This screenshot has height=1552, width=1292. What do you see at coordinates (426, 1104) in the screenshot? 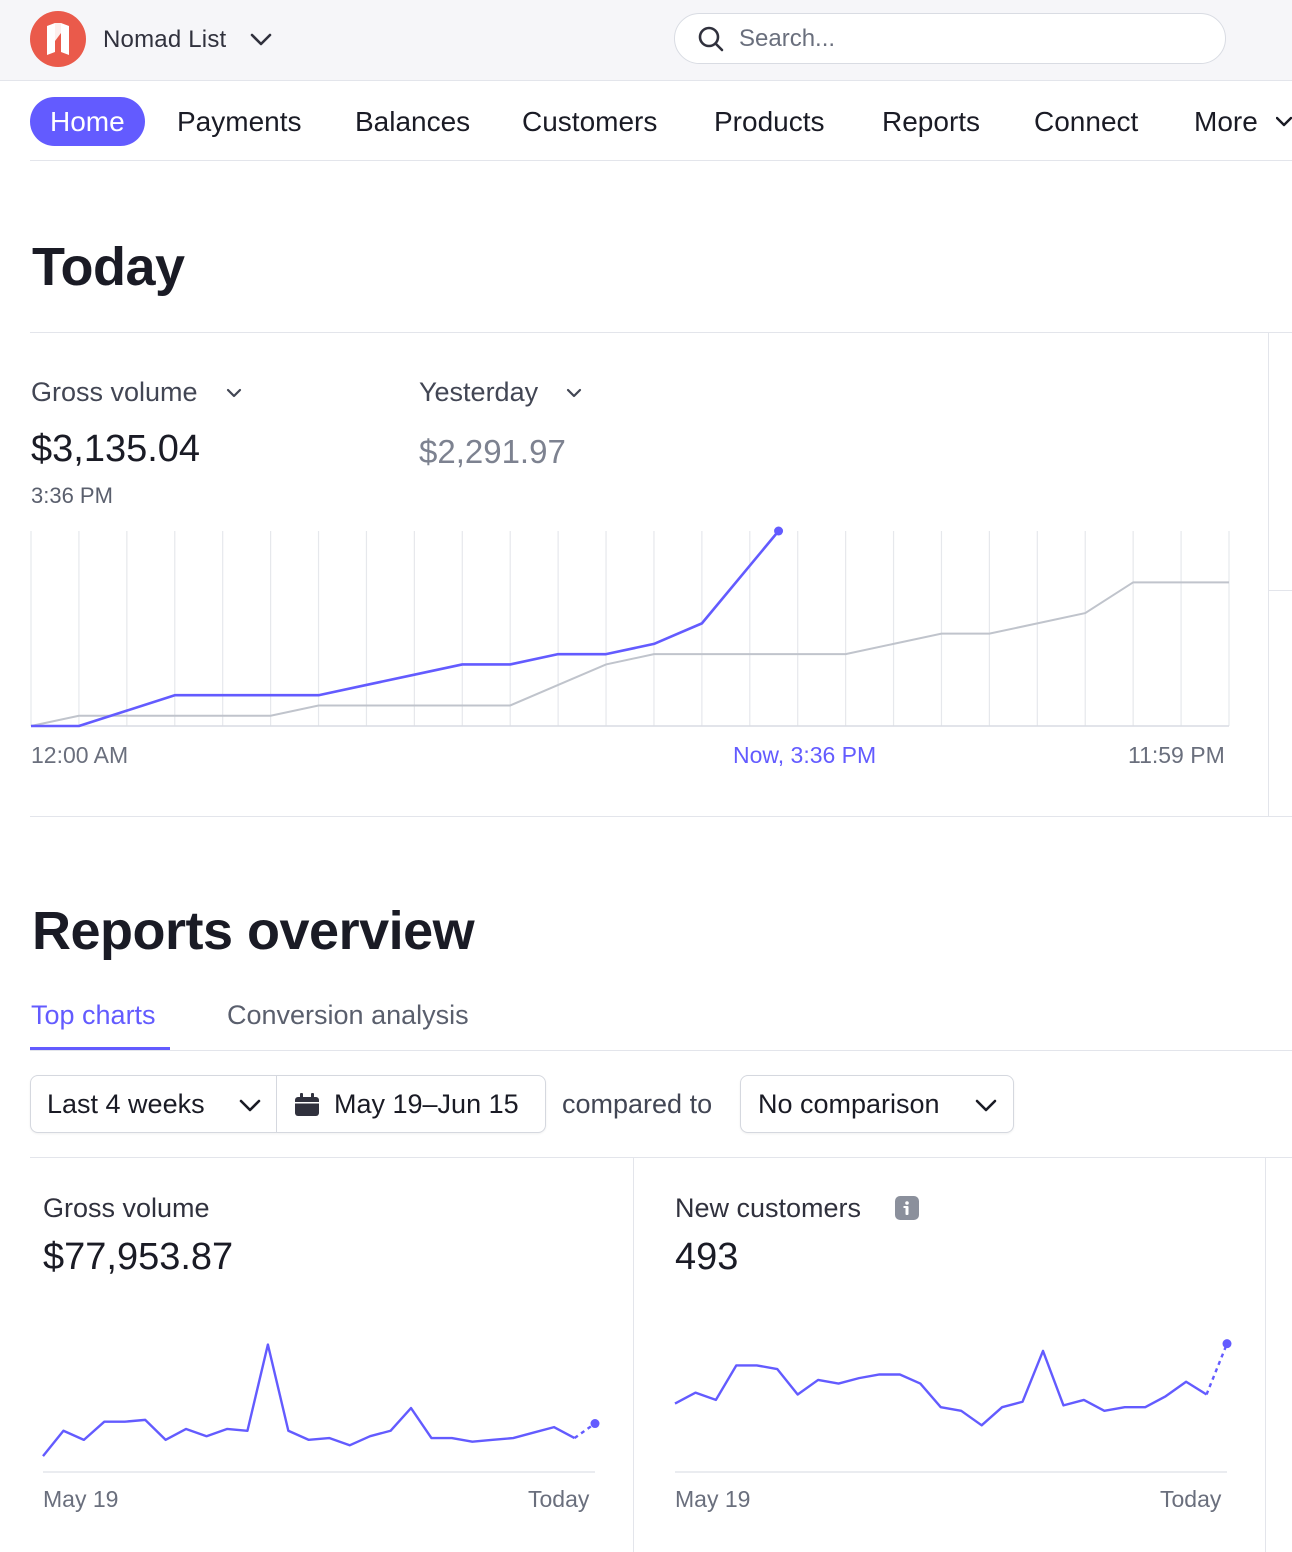
I see `date-range-label: May 19–Jun 15` at bounding box center [426, 1104].